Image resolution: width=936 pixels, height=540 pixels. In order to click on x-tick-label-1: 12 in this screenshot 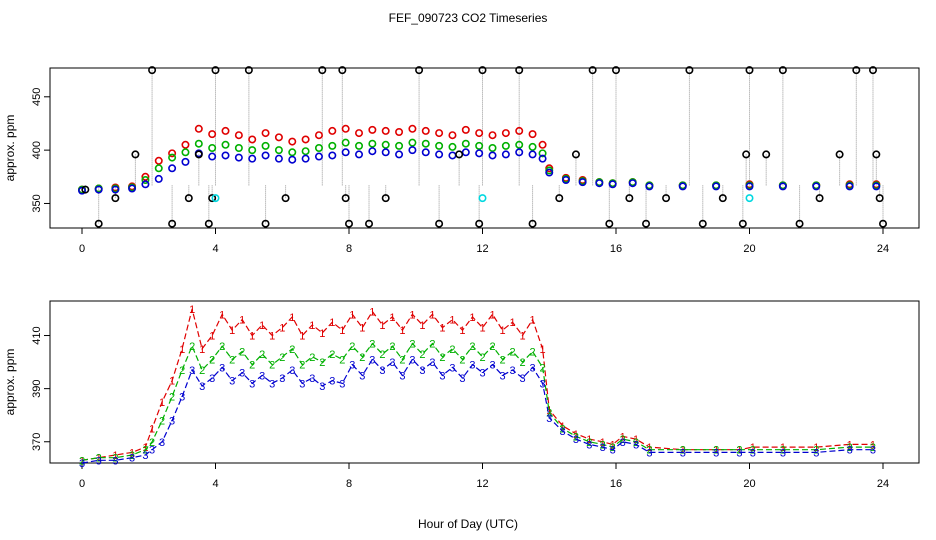, I will do `click(482, 249)`.